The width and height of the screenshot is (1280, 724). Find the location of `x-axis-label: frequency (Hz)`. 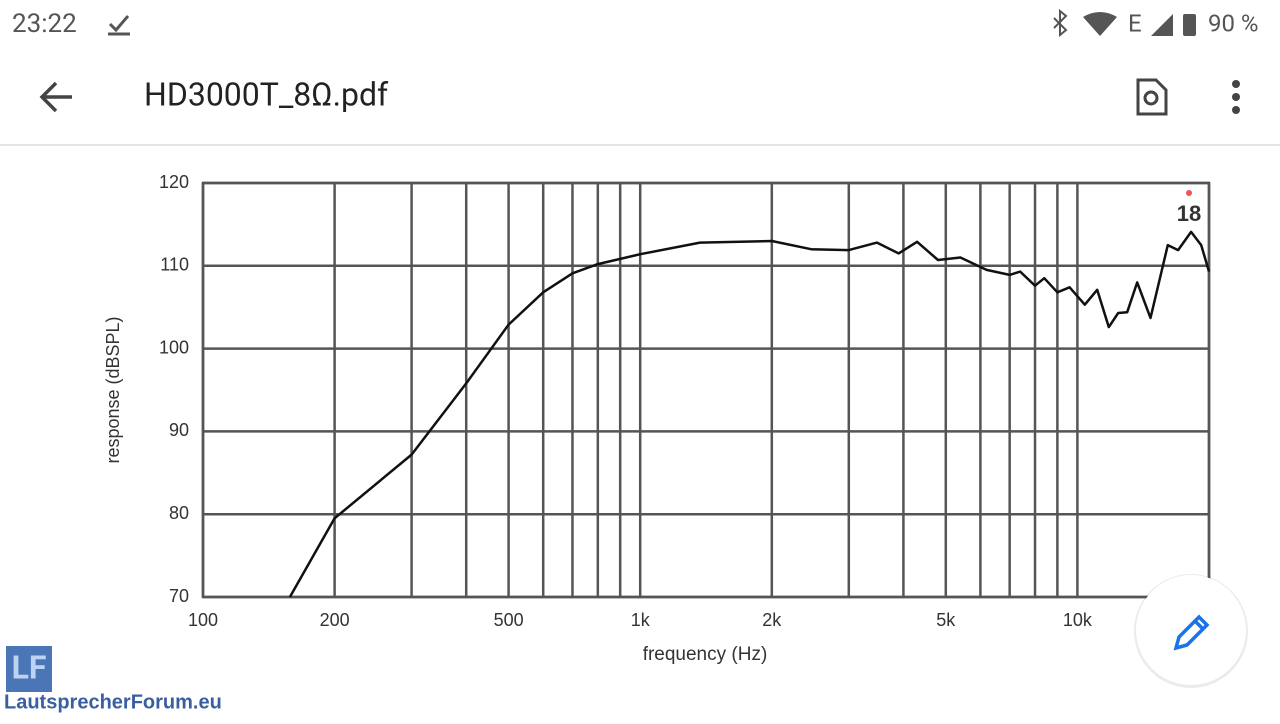

x-axis-label: frequency (Hz) is located at coordinates (705, 654).